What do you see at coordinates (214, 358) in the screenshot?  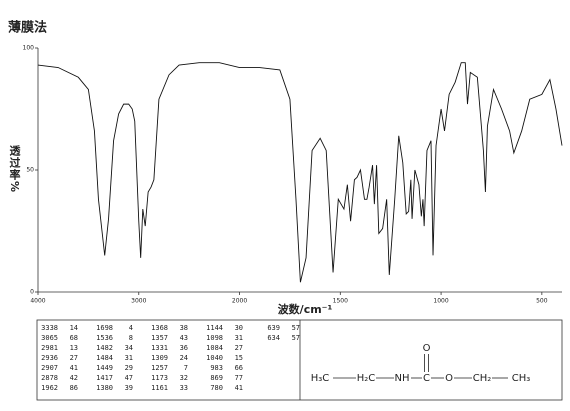 I see `peak-wavenumber: 1040` at bounding box center [214, 358].